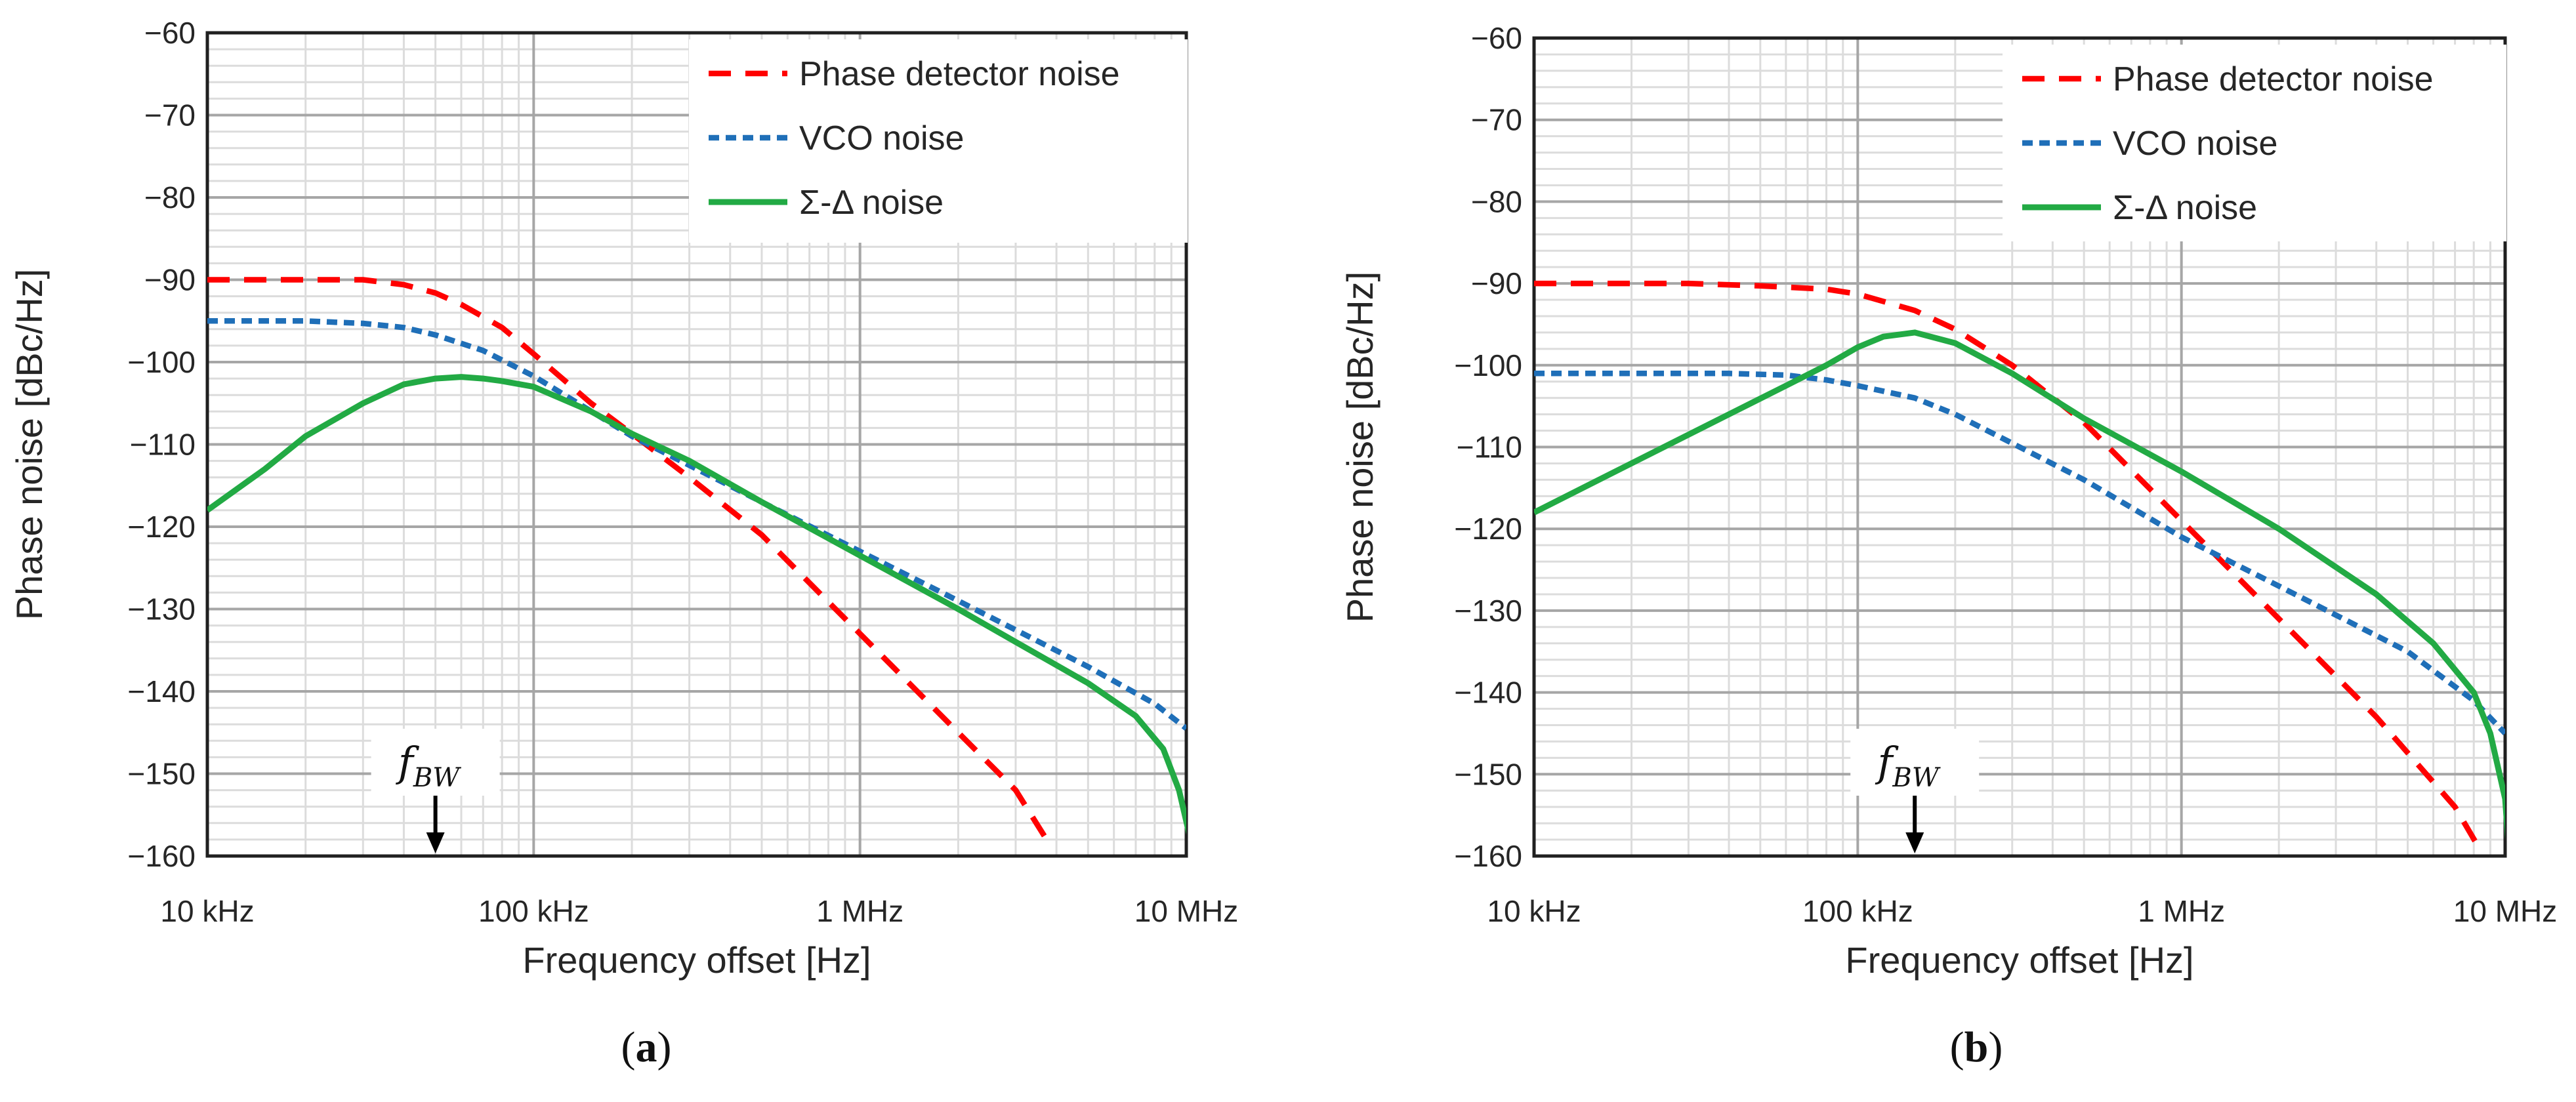  I want to click on panel-label-letter: a, so click(646, 1047).